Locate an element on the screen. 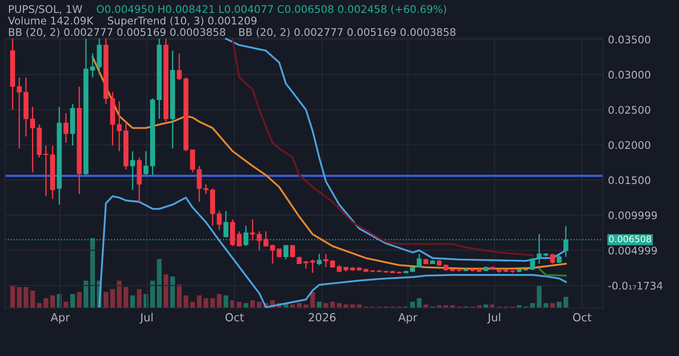 The image size is (679, 356). y-tick-label: 0.03500 is located at coordinates (629, 40).